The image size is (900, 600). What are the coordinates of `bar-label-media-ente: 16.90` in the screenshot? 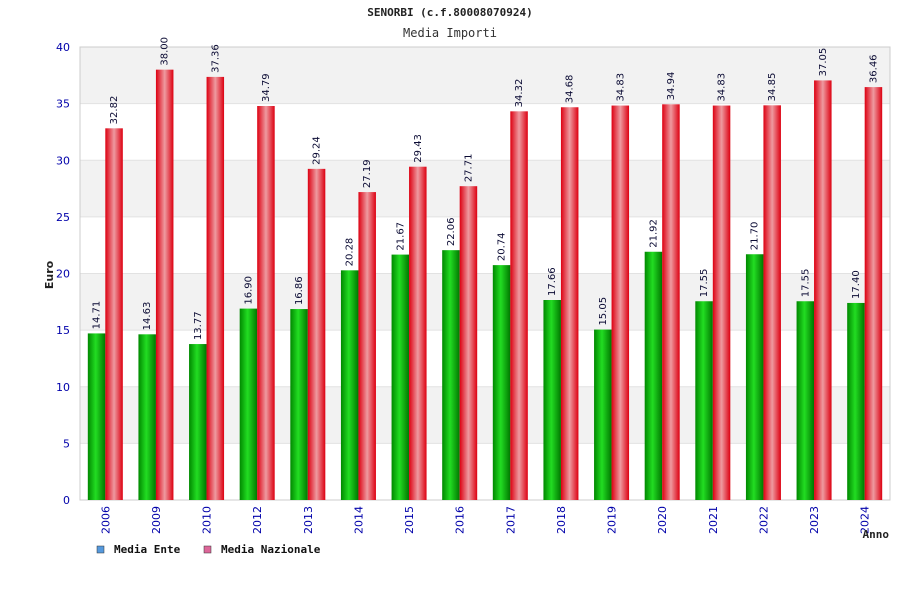 It's located at (248, 290).